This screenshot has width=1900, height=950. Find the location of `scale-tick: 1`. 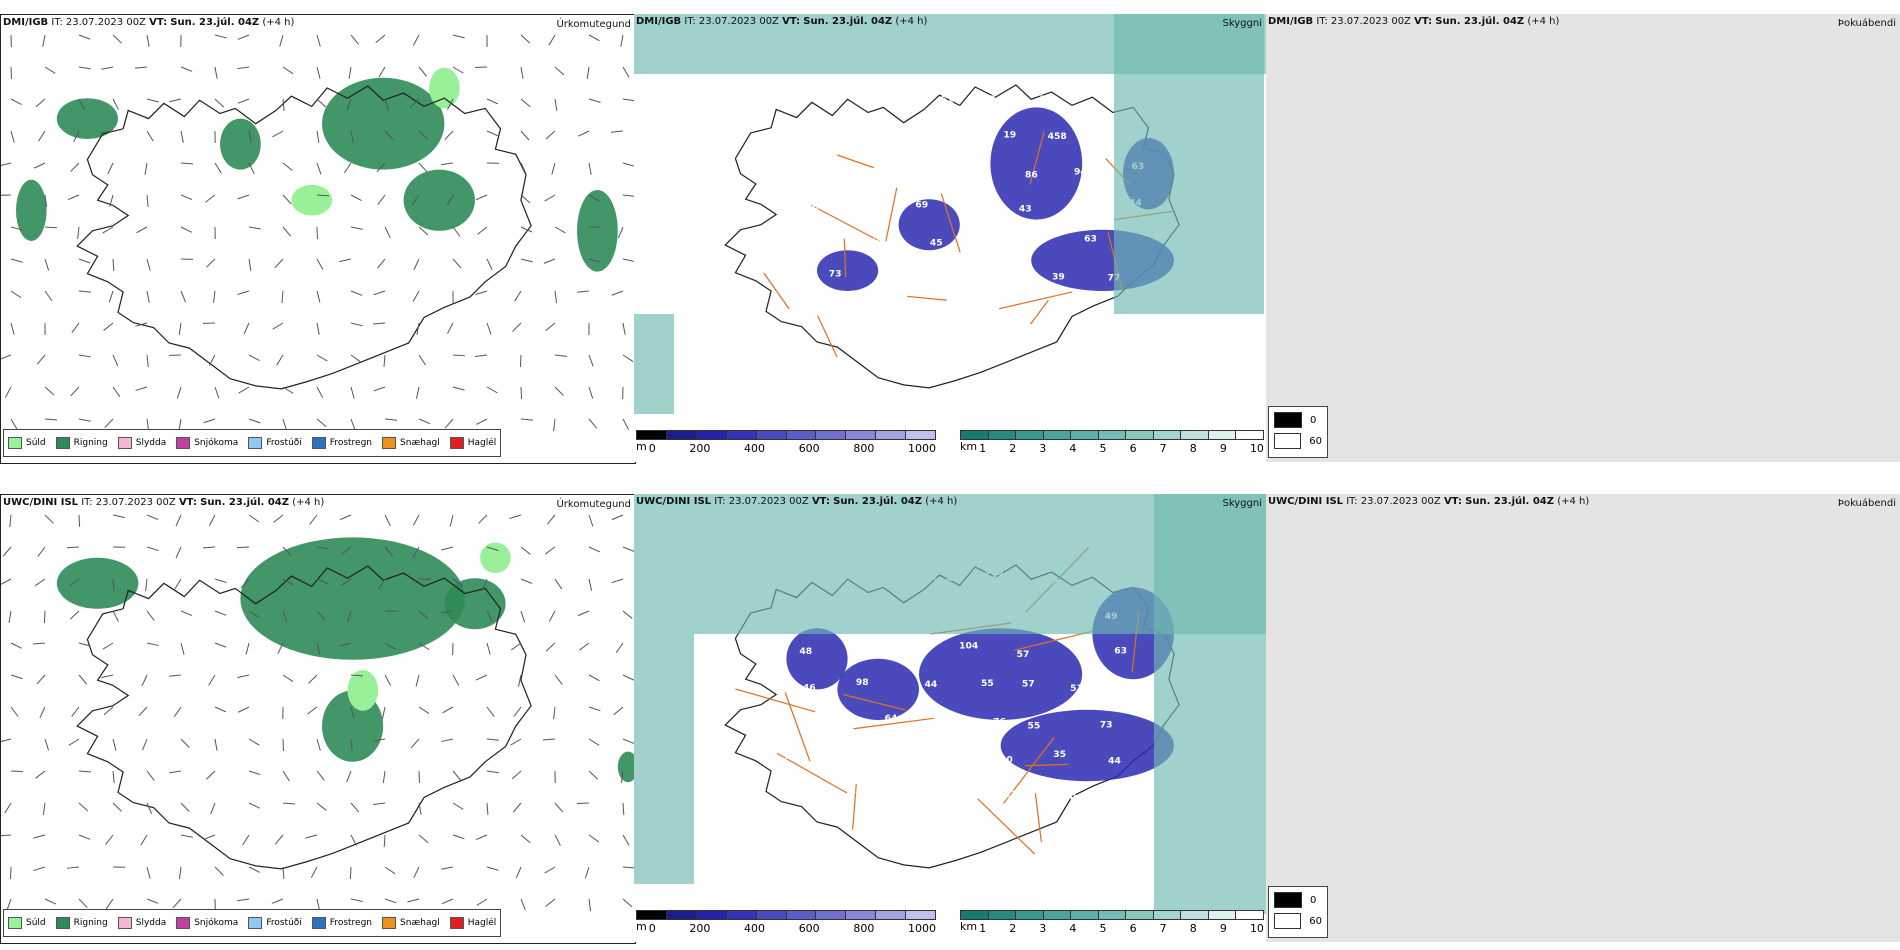

scale-tick: 1 is located at coordinates (983, 928).